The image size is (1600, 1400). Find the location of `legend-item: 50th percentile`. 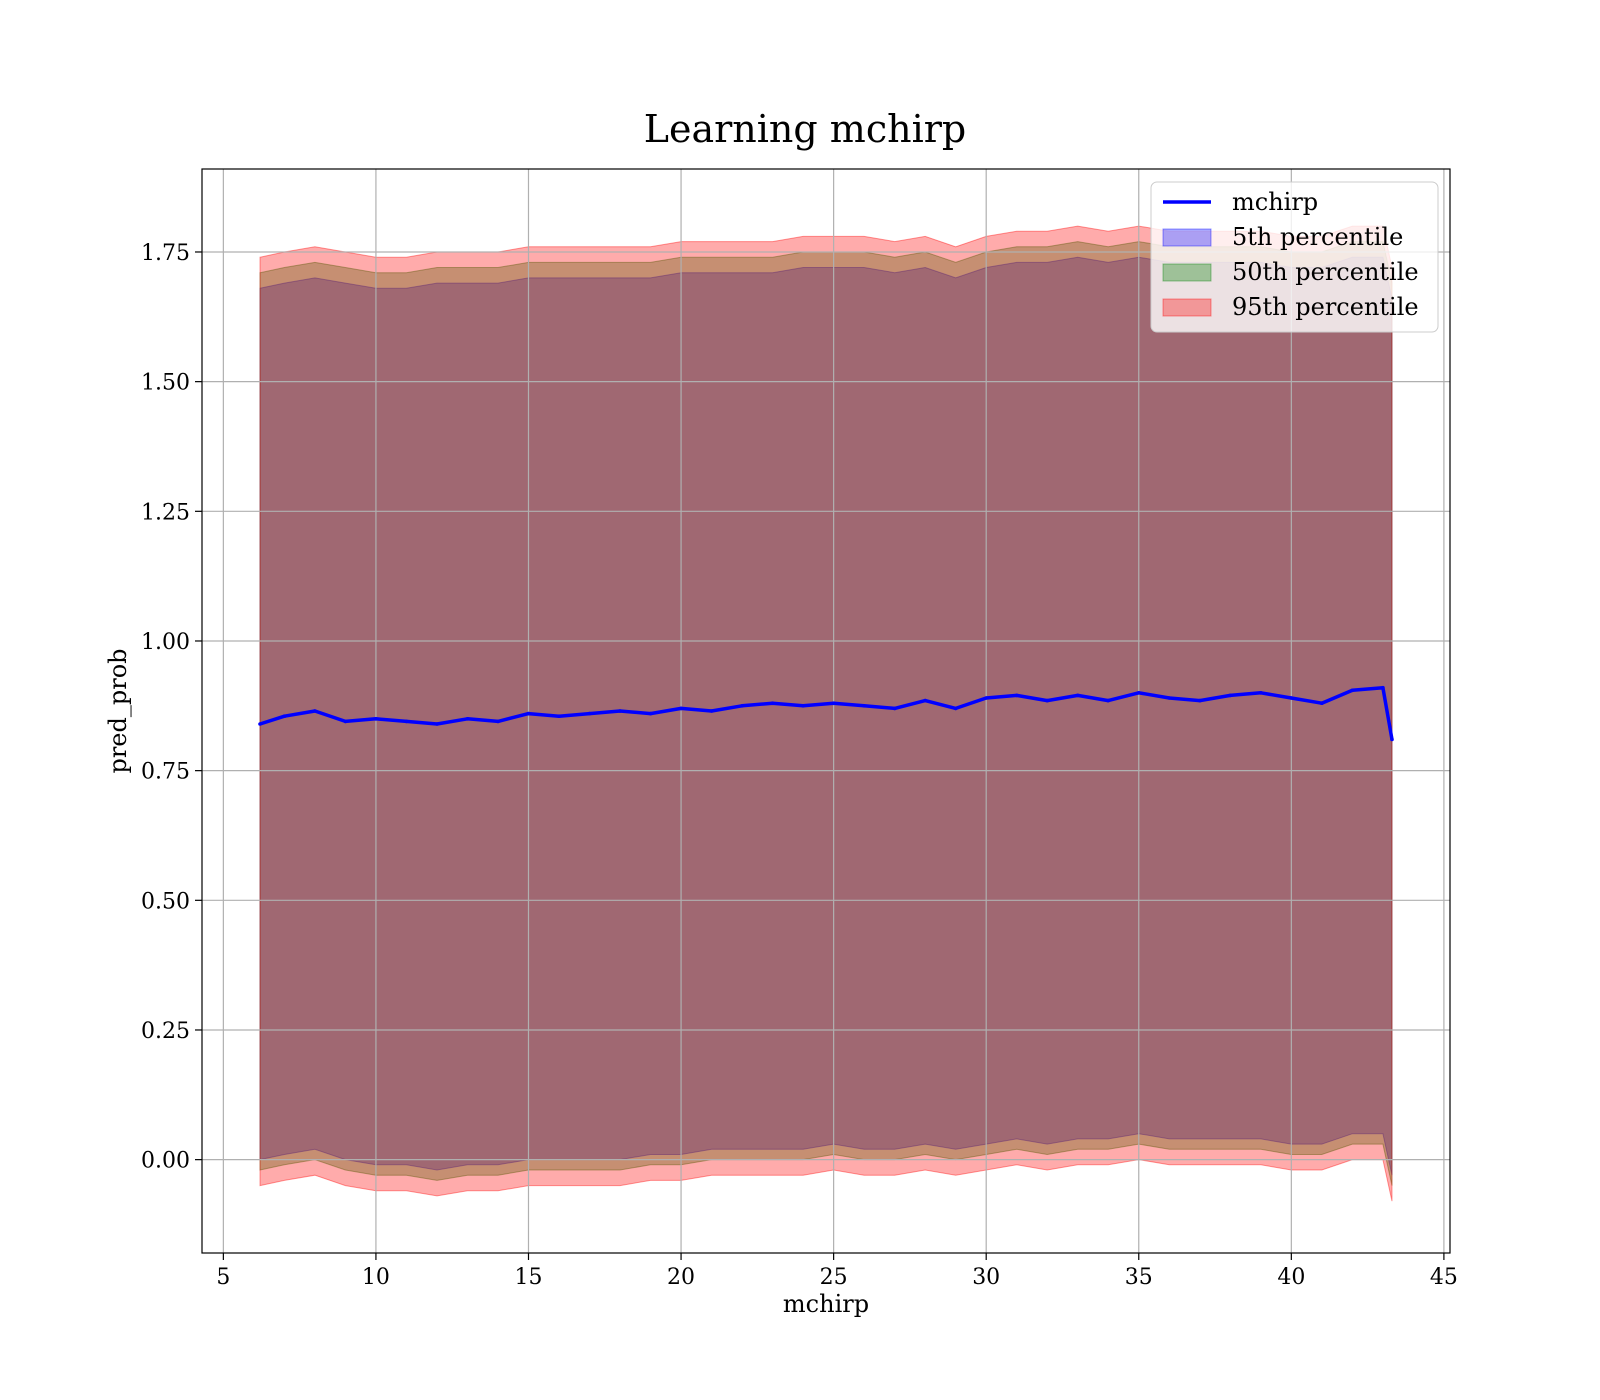

legend-item: 50th percentile is located at coordinates (1290, 272).